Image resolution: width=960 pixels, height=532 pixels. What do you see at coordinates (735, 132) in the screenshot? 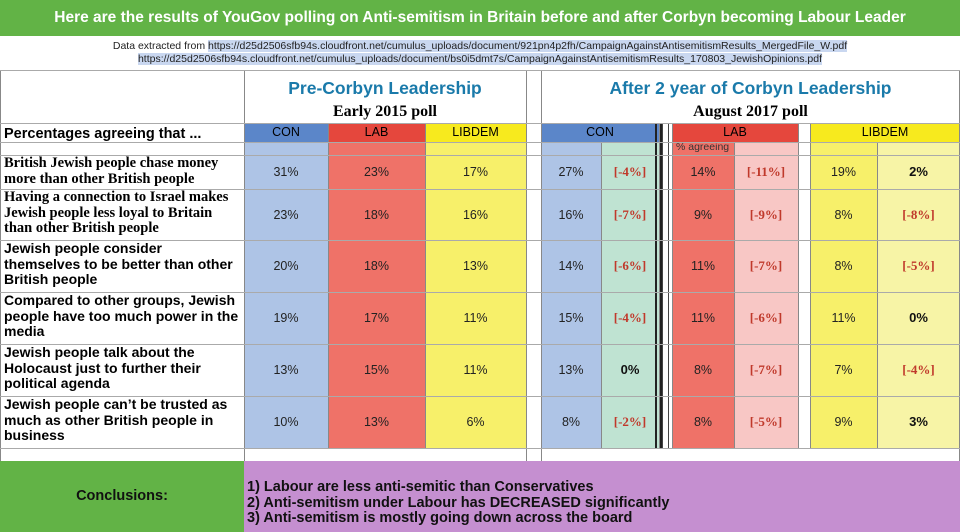
I see `post-header-lab: LAB` at bounding box center [735, 132].